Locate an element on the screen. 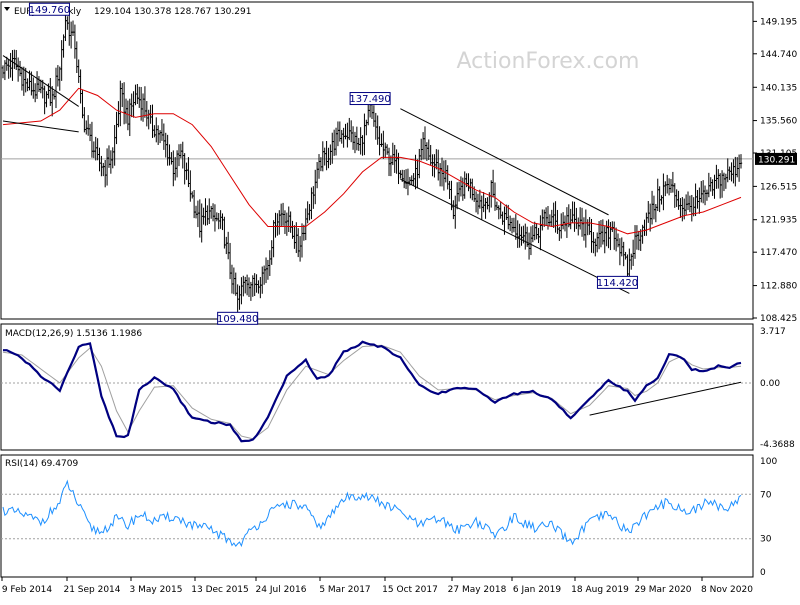  x-axis-tick-label: 3 May 2015 is located at coordinates (156, 590).